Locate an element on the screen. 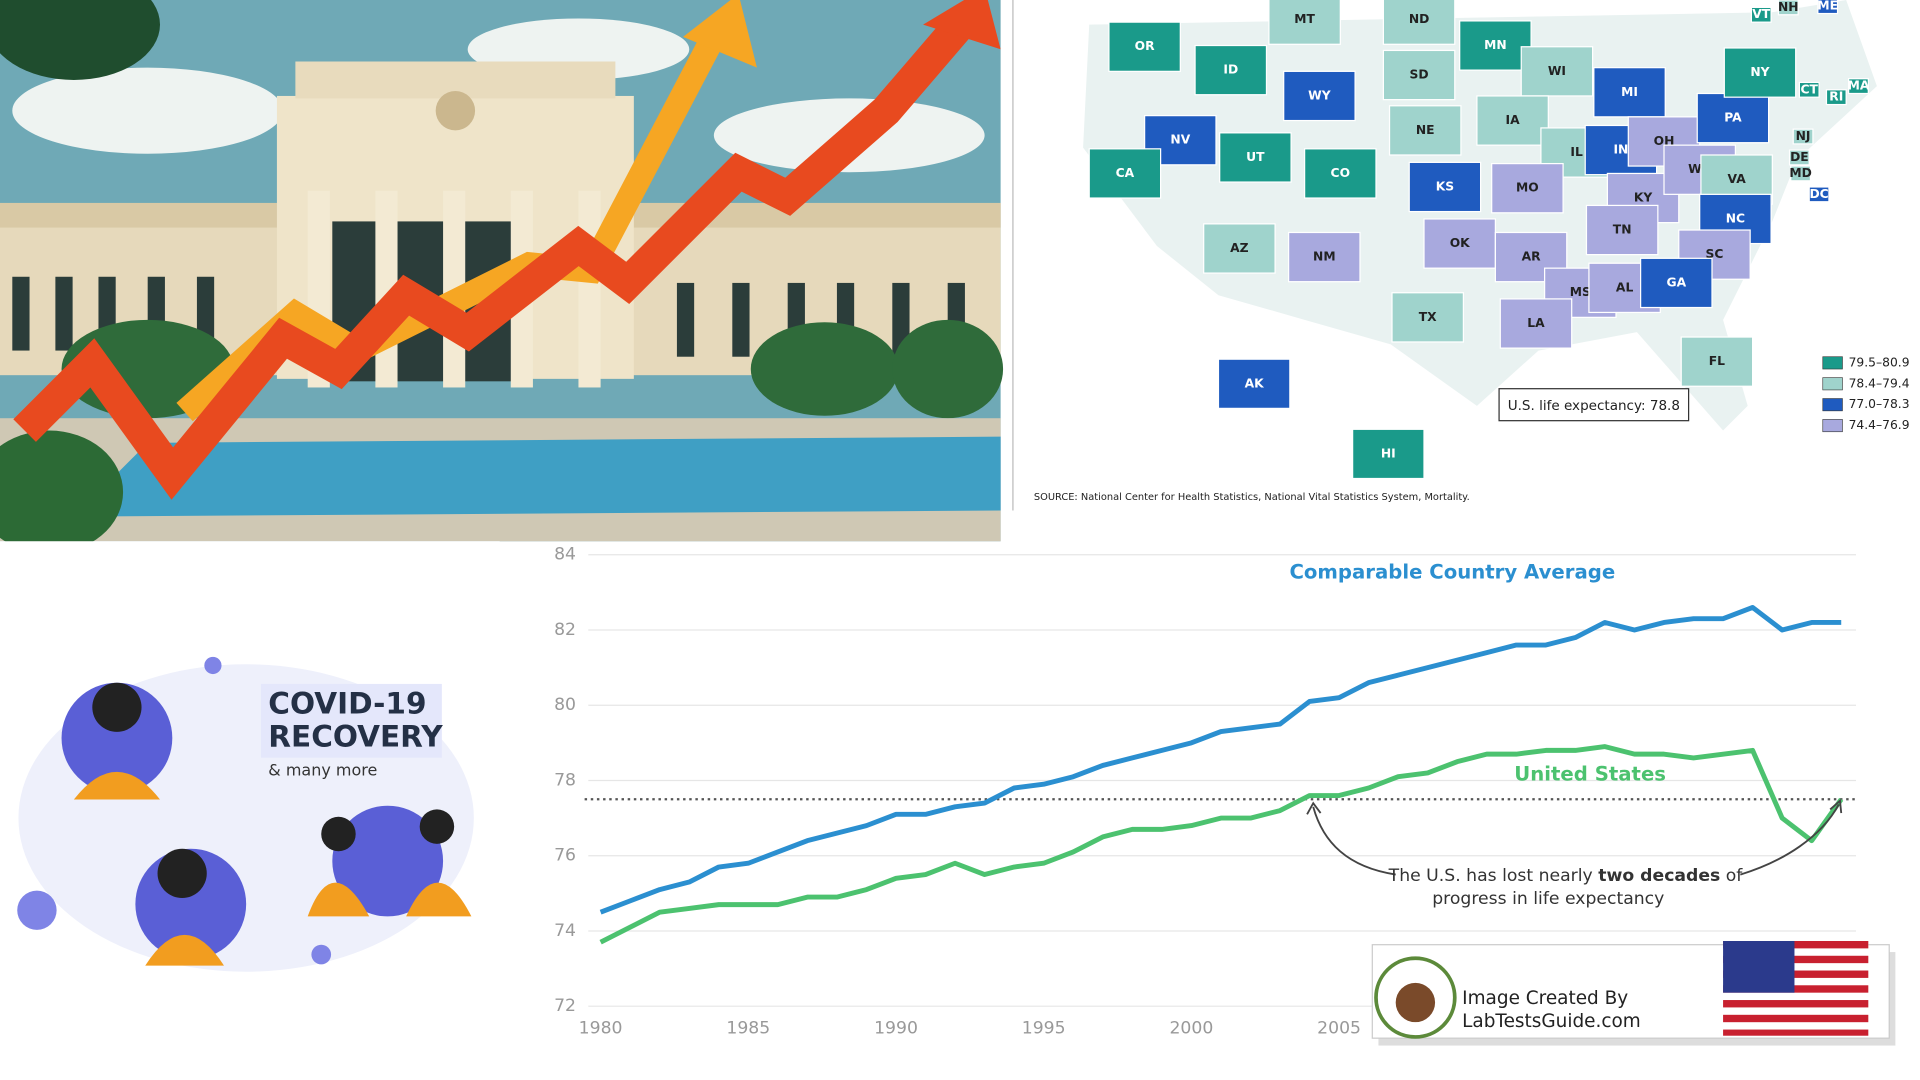  annotation: progress in life expectancy is located at coordinates (1548, 899).